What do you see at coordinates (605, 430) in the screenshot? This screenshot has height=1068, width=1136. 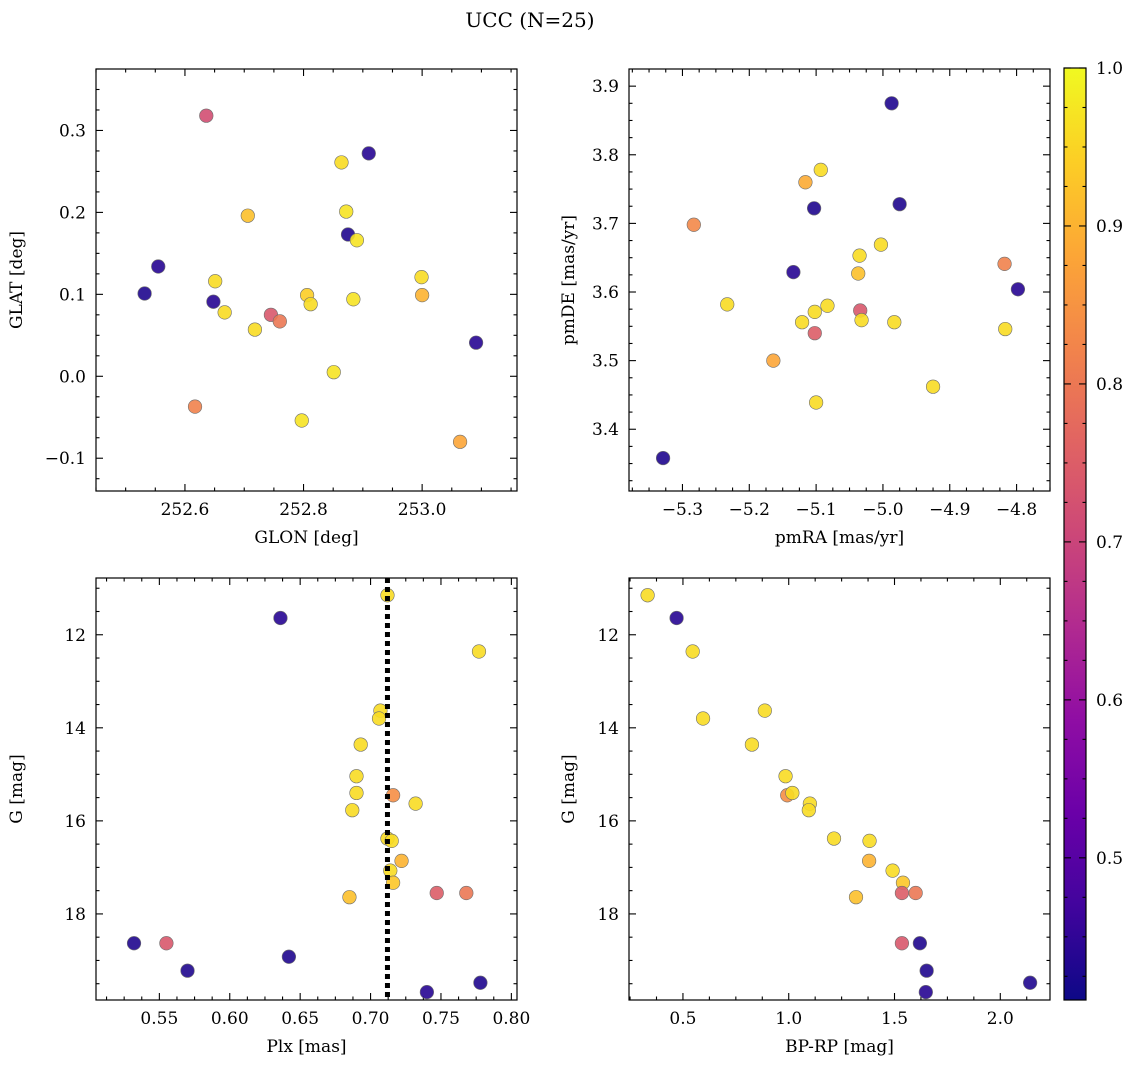 I see `panel-2-ytick-label: 3.4` at bounding box center [605, 430].